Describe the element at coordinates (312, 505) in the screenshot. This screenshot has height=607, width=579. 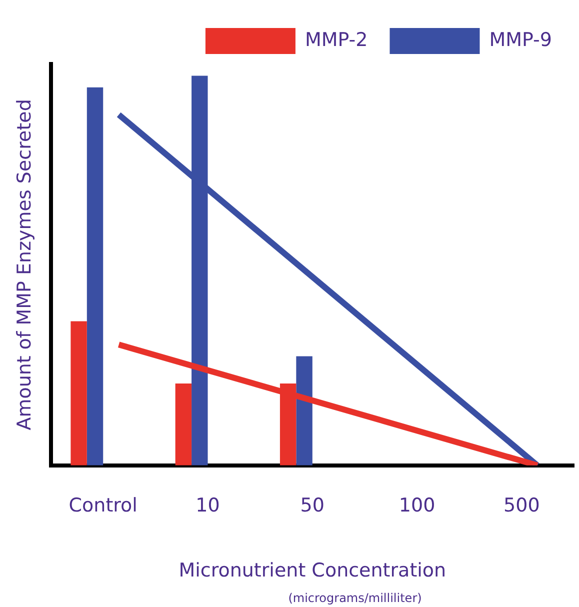
I see `x-tick-label: 50` at that location.